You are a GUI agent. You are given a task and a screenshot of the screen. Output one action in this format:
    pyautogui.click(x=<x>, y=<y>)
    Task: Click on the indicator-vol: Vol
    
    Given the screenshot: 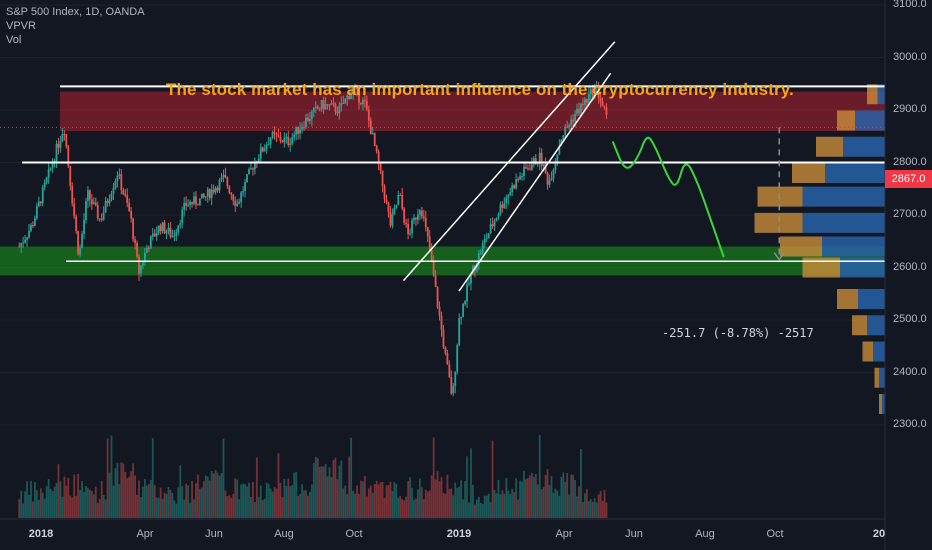 What is the action you would take?
    pyautogui.click(x=14, y=40)
    